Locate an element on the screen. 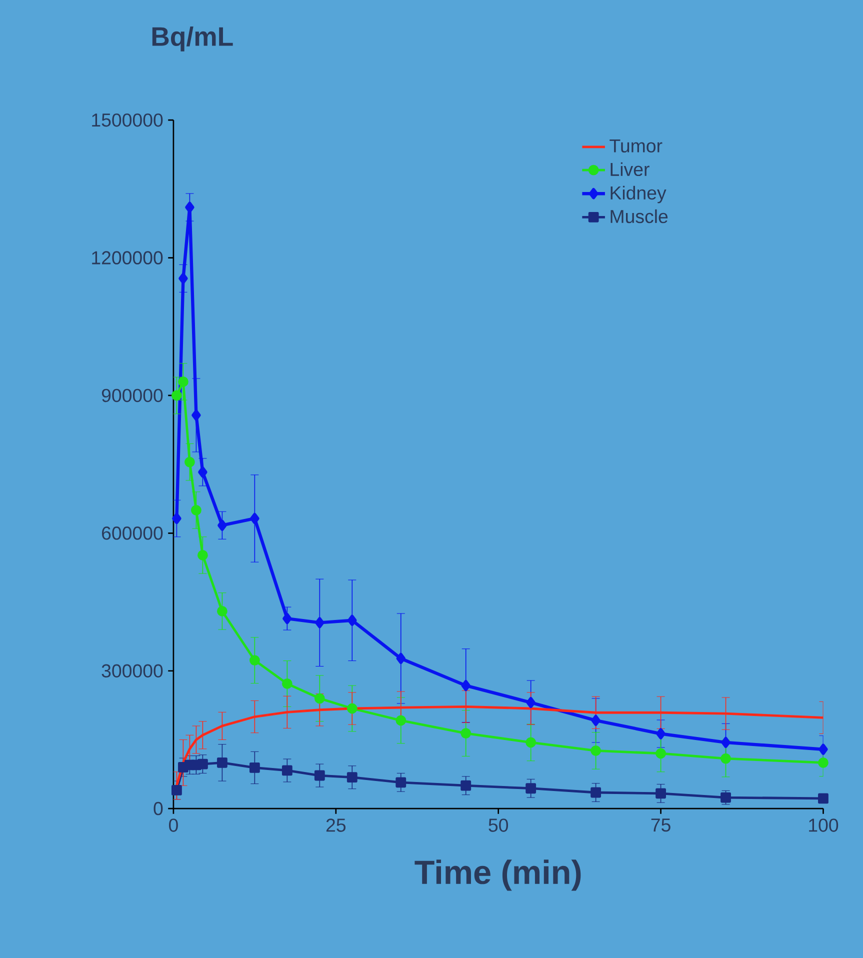 The image size is (863, 958). y-tick-label: 1200000 is located at coordinates (127, 257).